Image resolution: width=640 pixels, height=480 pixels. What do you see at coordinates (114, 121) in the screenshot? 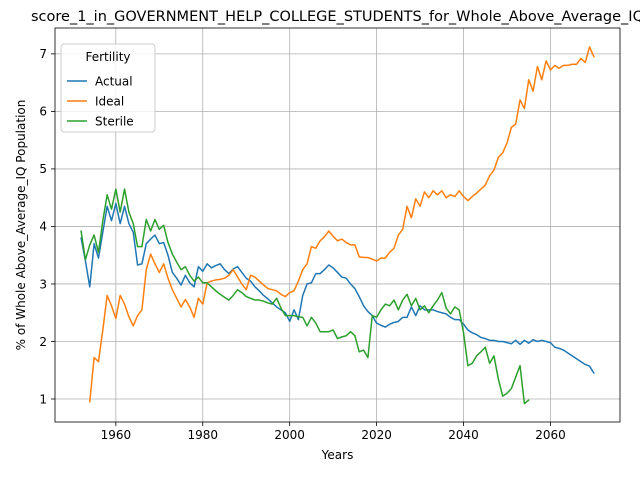
I see `legend-label-sterile: Sterile` at bounding box center [114, 121].